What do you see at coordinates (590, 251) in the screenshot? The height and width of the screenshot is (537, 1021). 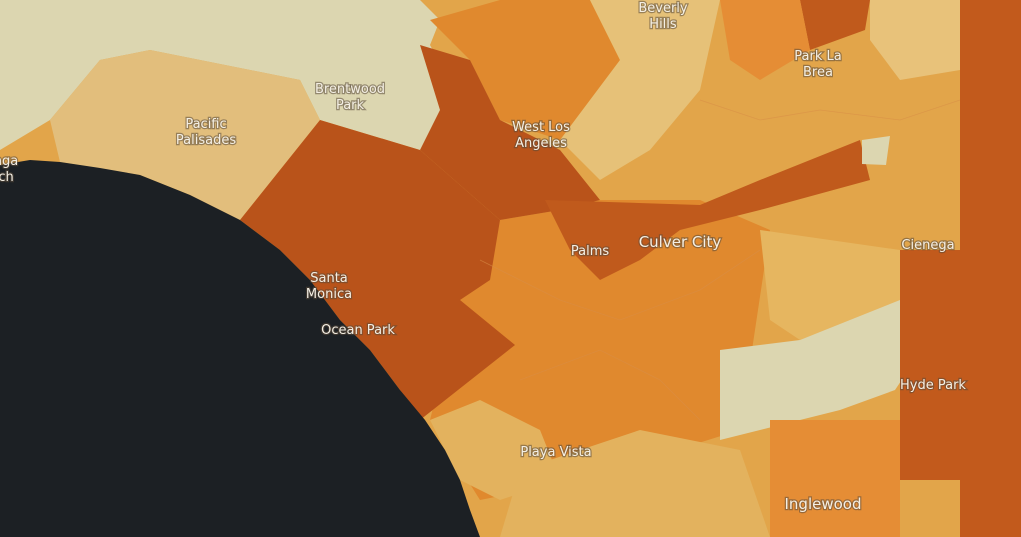 I see `place-label: Palms` at bounding box center [590, 251].